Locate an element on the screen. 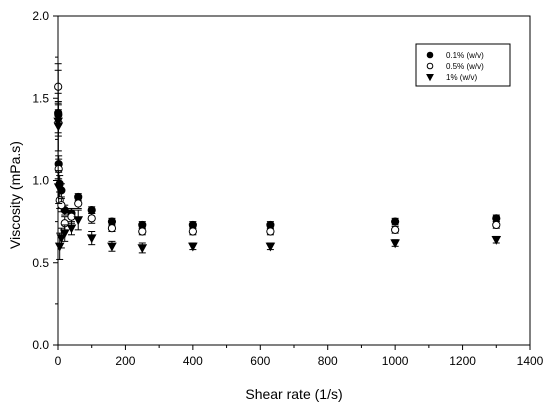  x-tick-label: 600 is located at coordinates (260, 361).